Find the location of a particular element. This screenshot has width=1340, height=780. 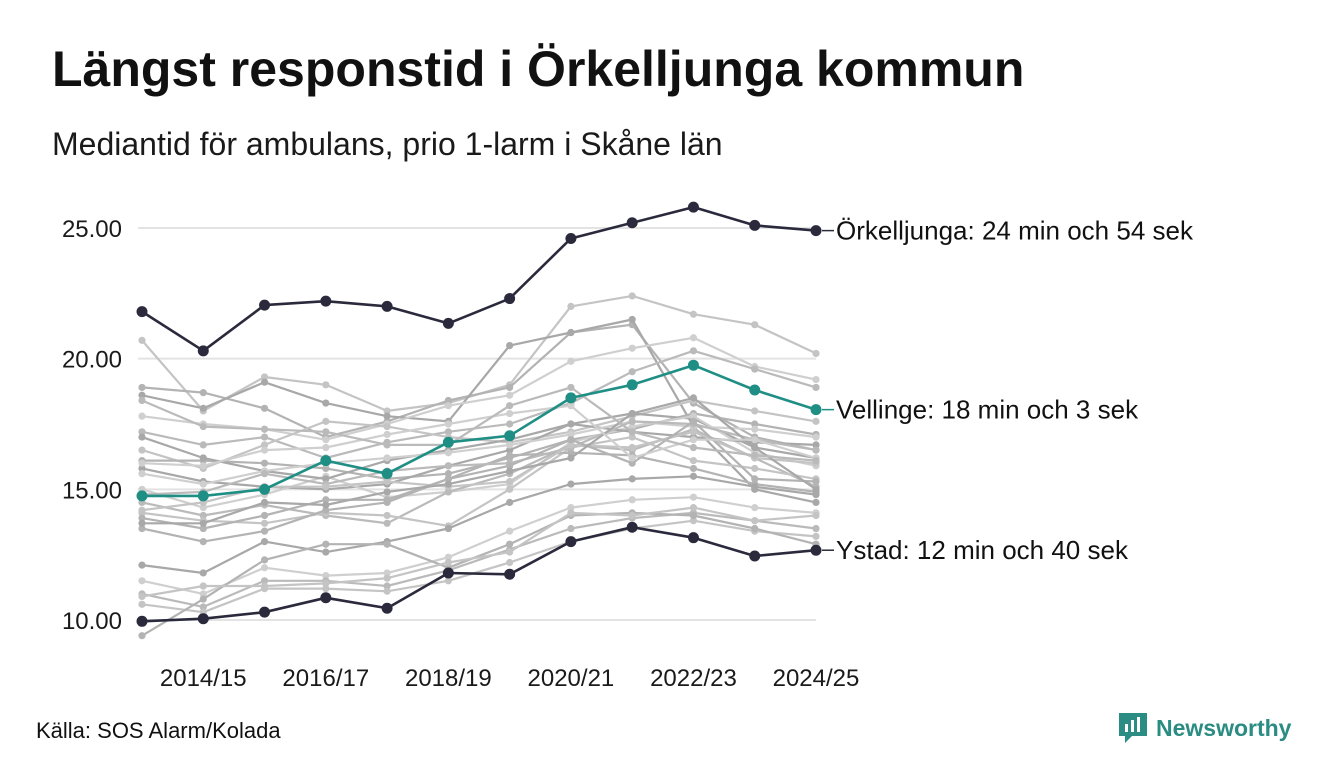

background-series-16-line is located at coordinates (479, 566).